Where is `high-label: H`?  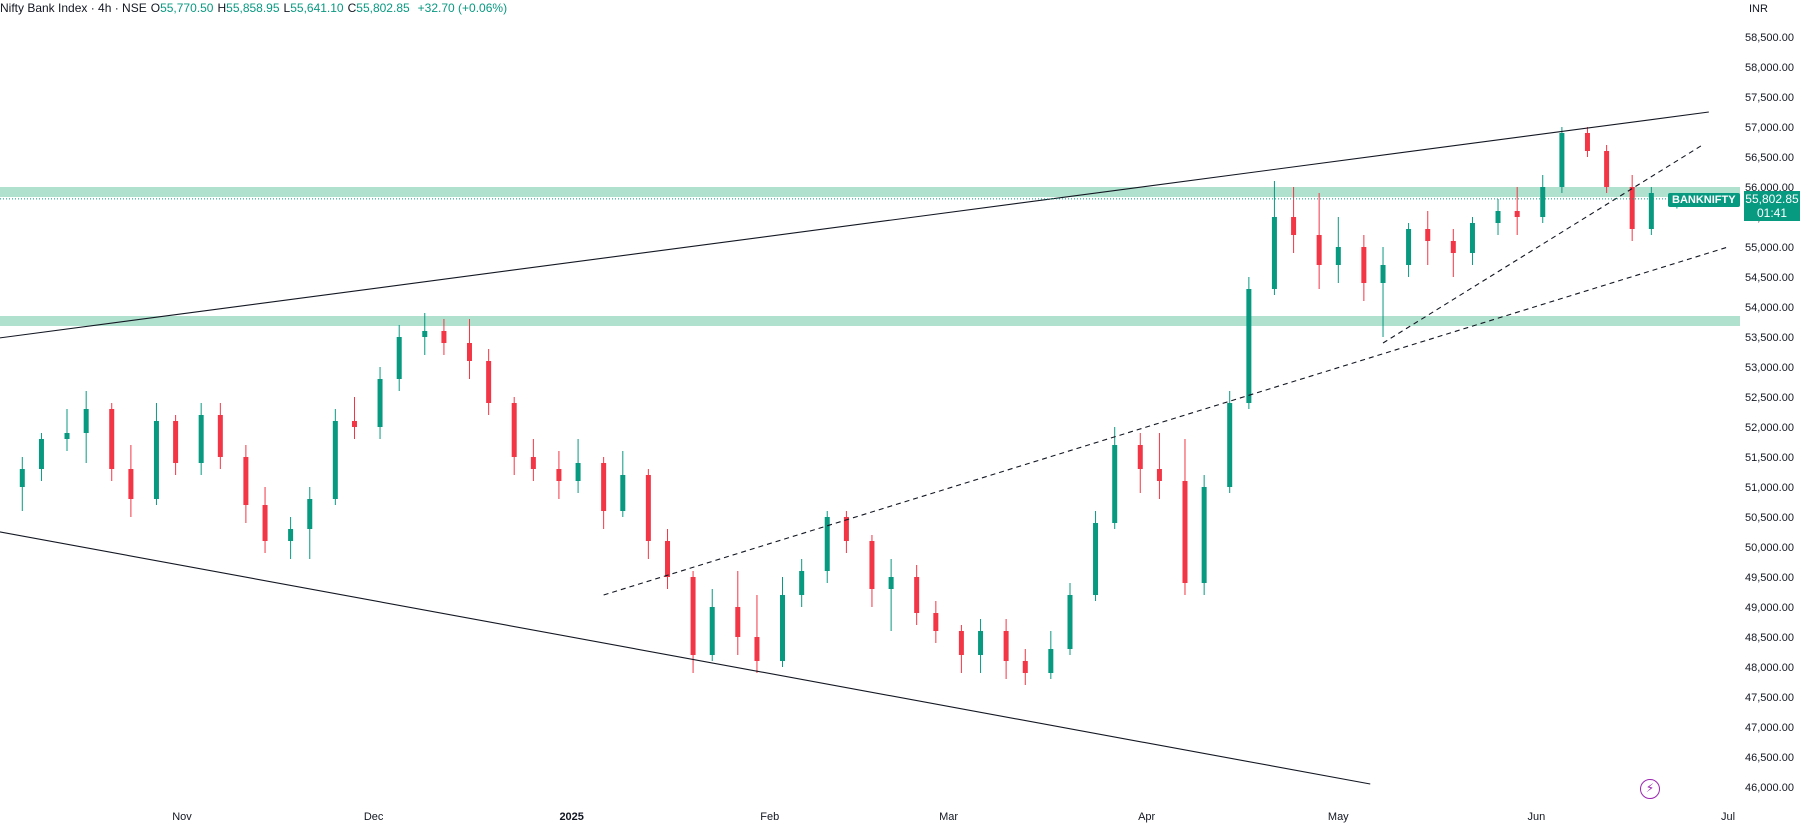
high-label: H is located at coordinates (222, 8).